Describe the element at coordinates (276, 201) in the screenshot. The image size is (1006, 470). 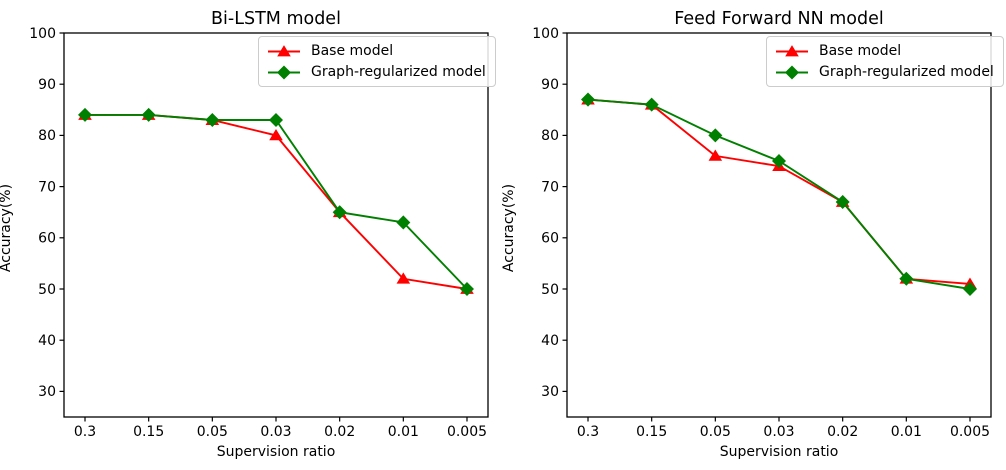
I see `series-line` at that location.